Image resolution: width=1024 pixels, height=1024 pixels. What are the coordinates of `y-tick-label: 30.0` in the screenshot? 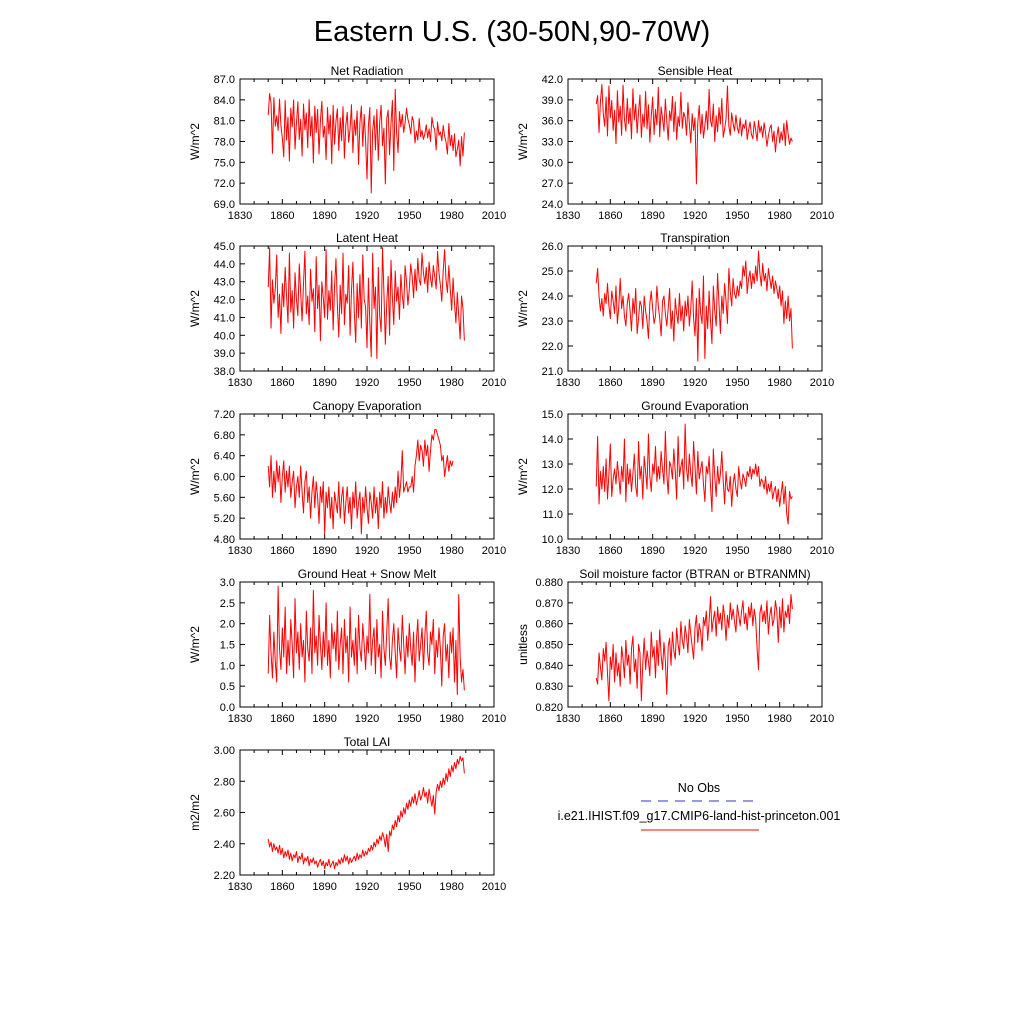 It's located at (552, 163).